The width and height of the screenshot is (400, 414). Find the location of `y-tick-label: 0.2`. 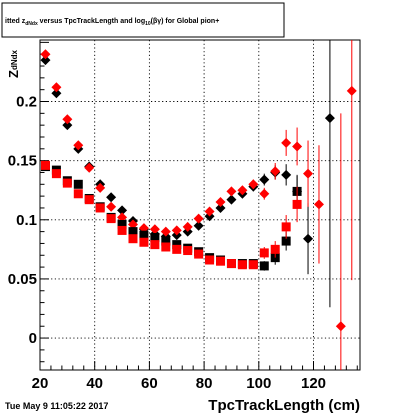

y-tick-label: 0.2 is located at coordinates (26, 102).